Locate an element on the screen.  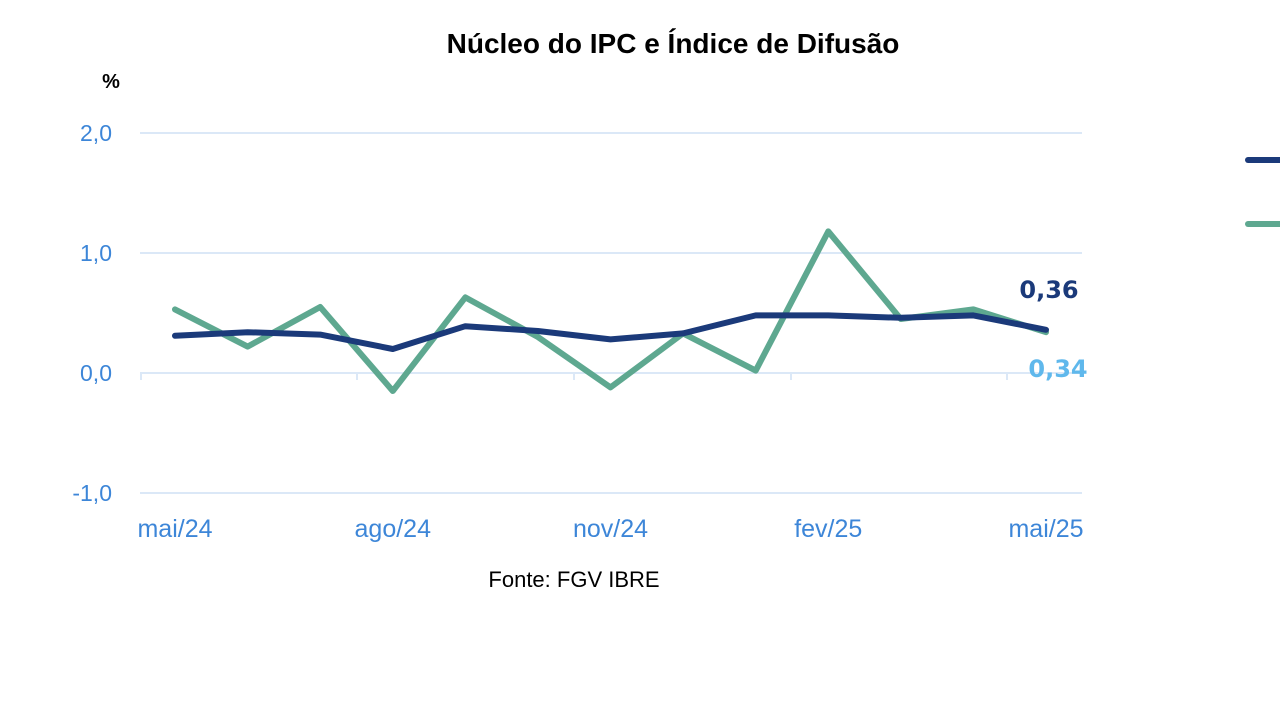
y-axis-unit: % is located at coordinates (111, 82).